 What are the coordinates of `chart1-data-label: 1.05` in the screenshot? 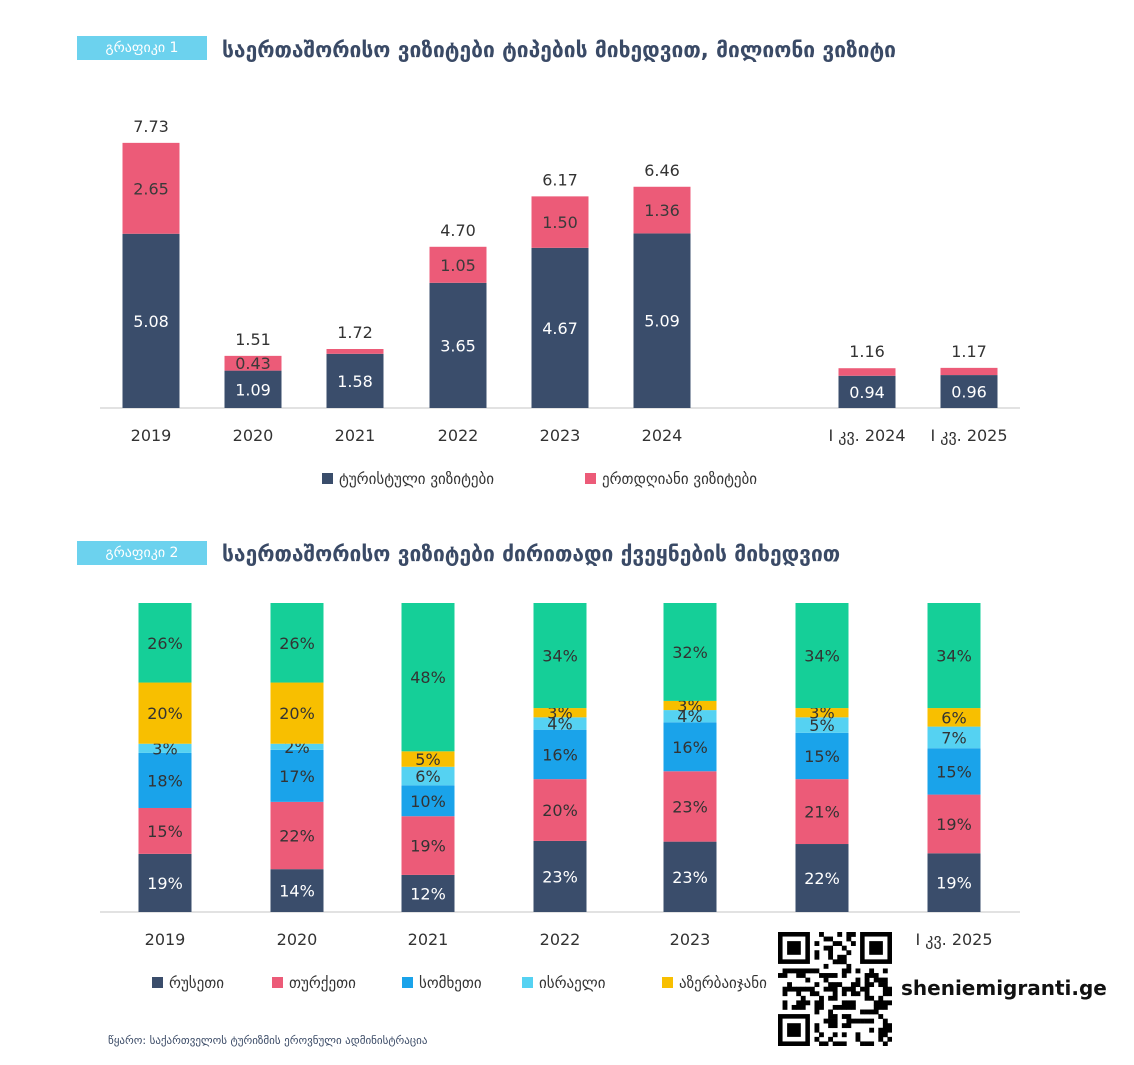 It's located at (458, 265).